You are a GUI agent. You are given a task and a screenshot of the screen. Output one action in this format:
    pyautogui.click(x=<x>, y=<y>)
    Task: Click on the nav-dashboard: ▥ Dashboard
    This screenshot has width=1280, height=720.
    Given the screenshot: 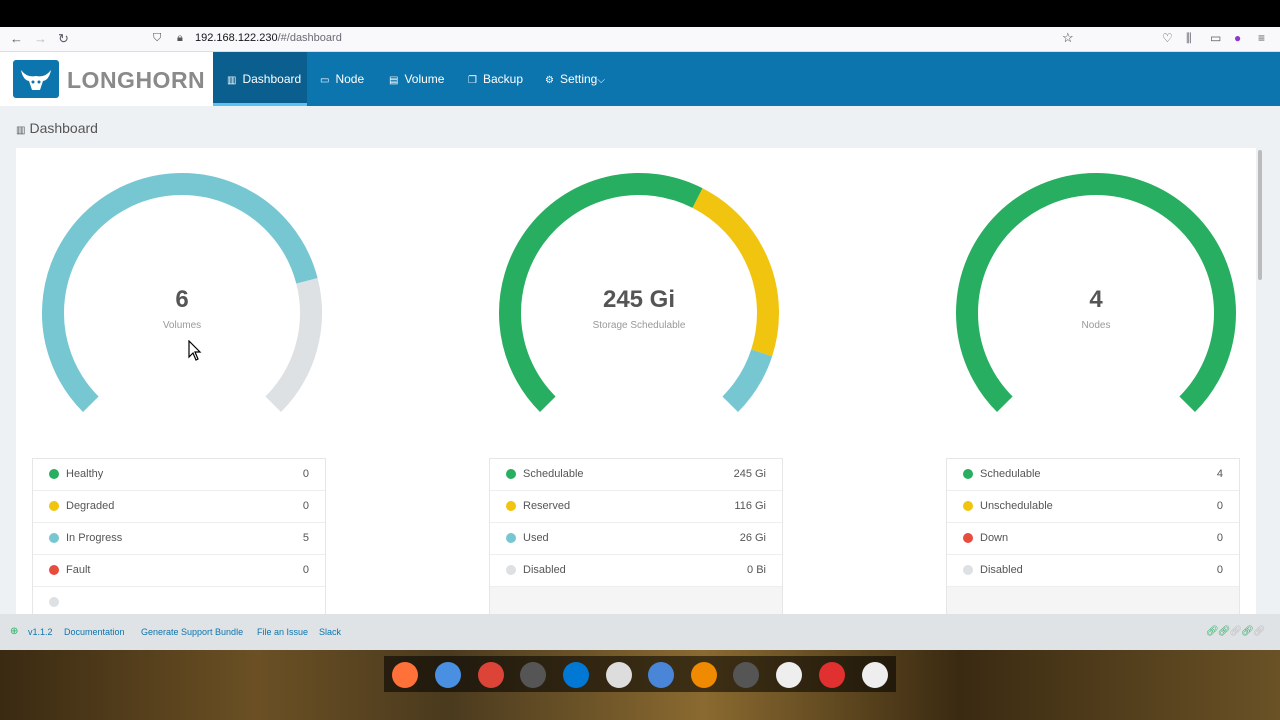 What is the action you would take?
    pyautogui.click(x=260, y=79)
    